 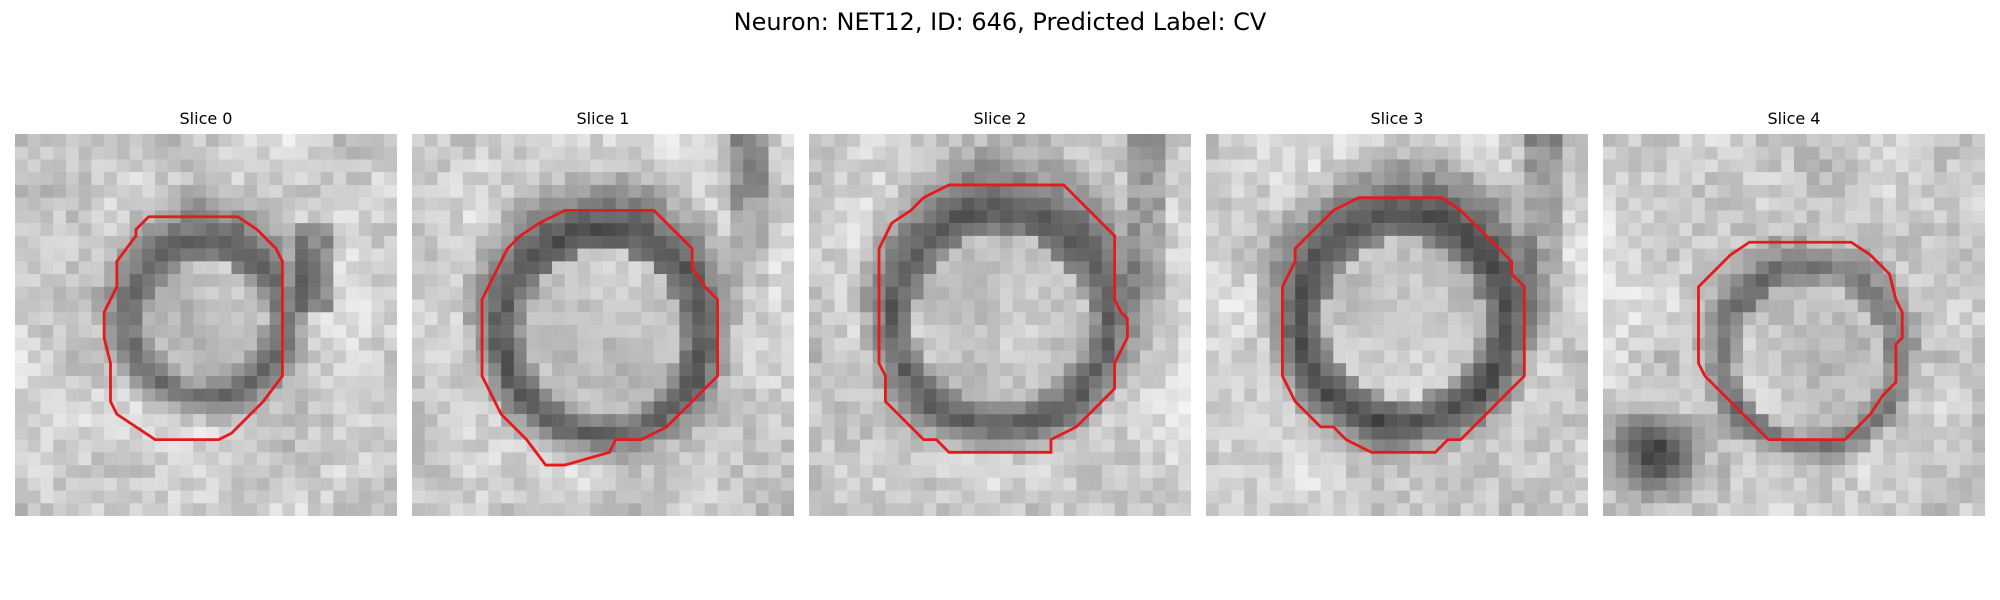 I want to click on slice-title: Slice 0, so click(x=206, y=118).